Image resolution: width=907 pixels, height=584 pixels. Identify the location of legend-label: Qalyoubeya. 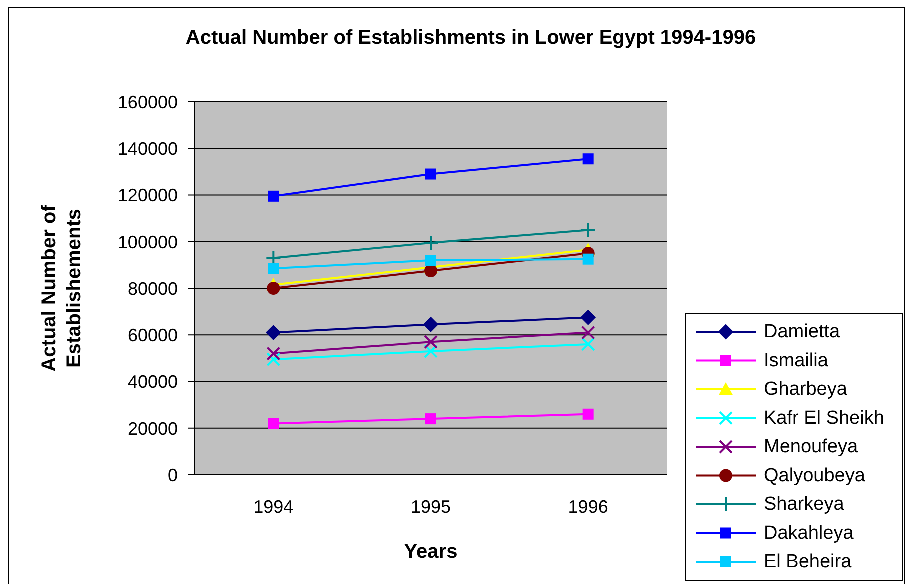
(815, 475).